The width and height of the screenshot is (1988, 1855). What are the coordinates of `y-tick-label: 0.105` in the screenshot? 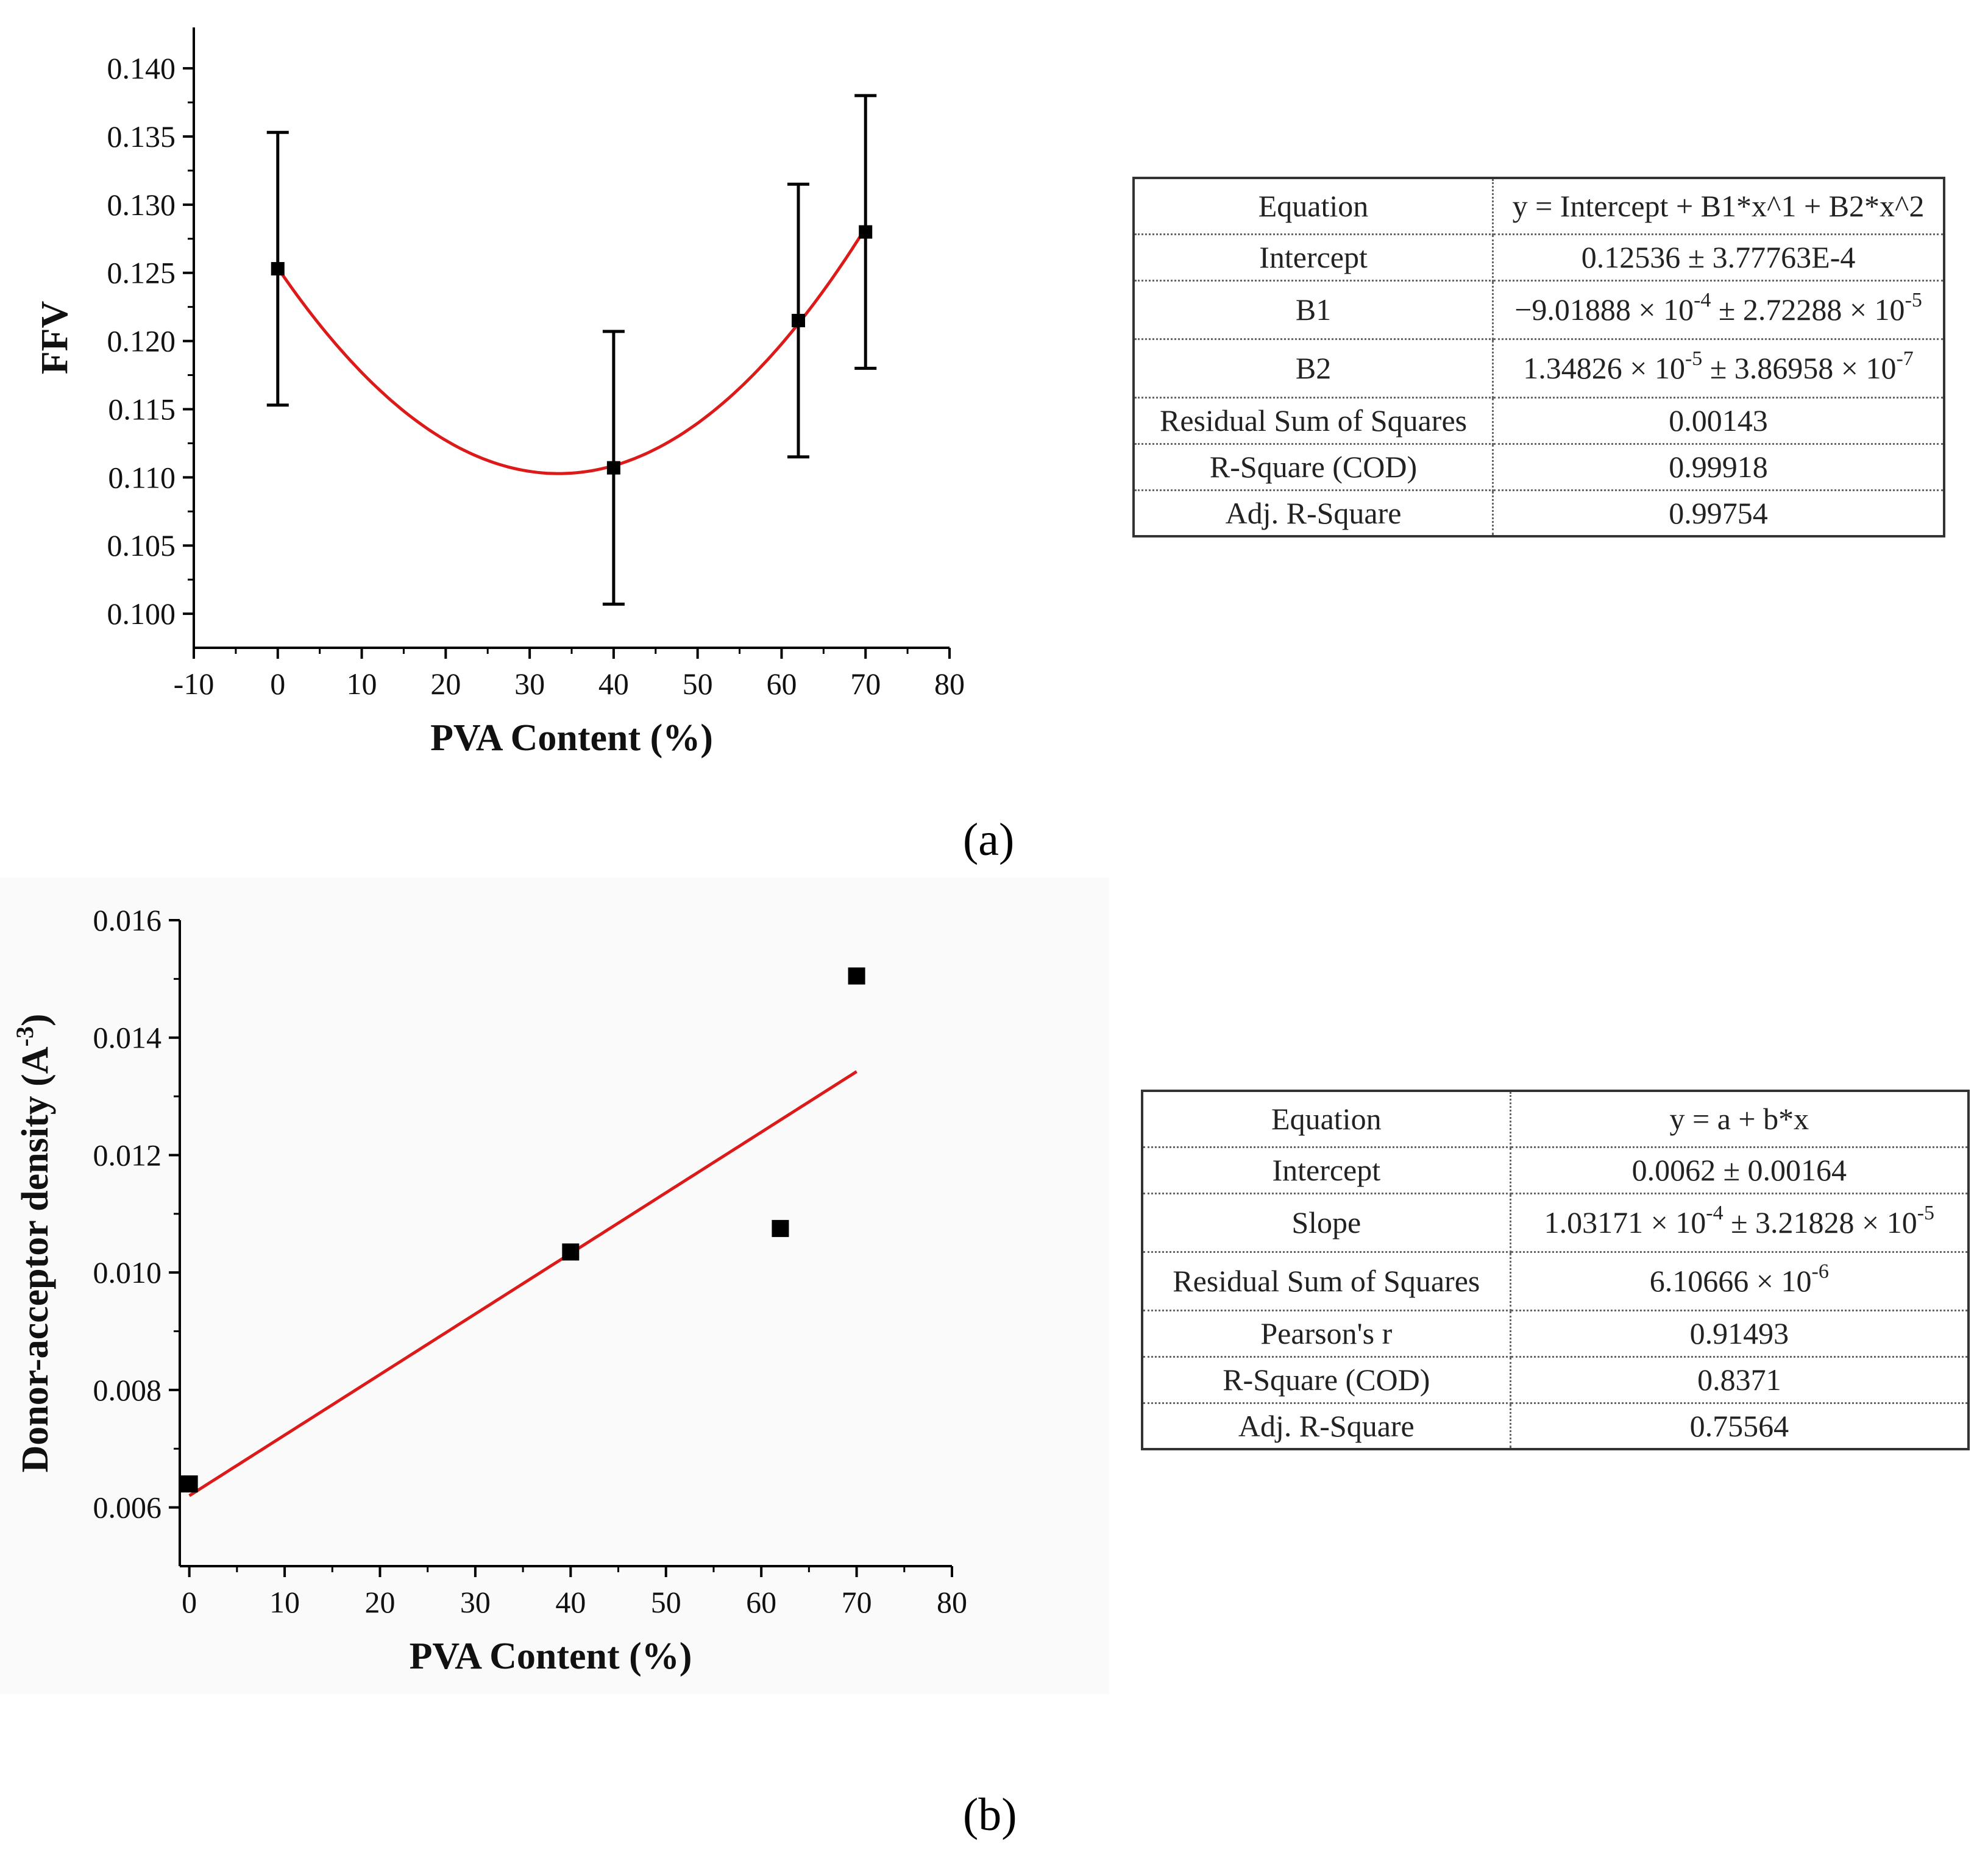 It's located at (141, 545).